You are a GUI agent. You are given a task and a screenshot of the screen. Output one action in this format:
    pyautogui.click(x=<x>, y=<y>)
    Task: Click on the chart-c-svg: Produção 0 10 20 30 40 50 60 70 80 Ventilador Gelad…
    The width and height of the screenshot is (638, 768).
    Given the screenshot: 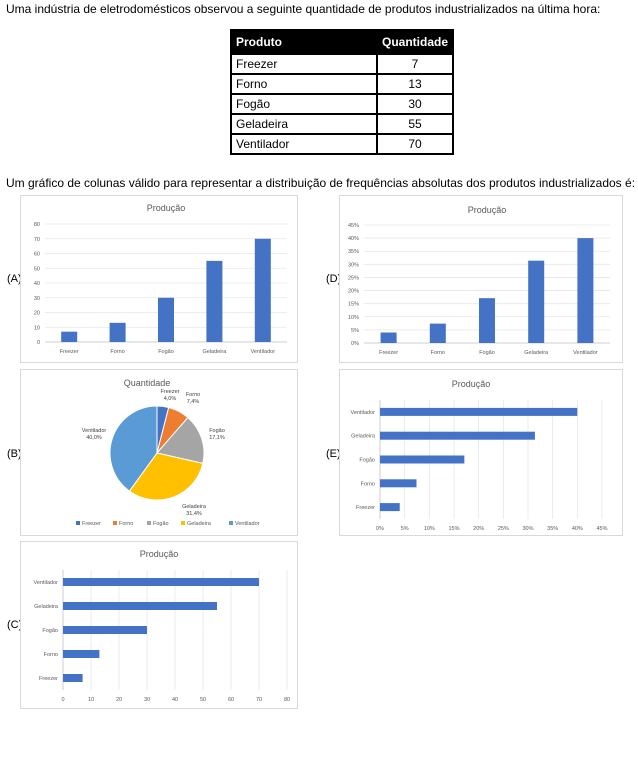 What is the action you would take?
    pyautogui.click(x=162, y=626)
    